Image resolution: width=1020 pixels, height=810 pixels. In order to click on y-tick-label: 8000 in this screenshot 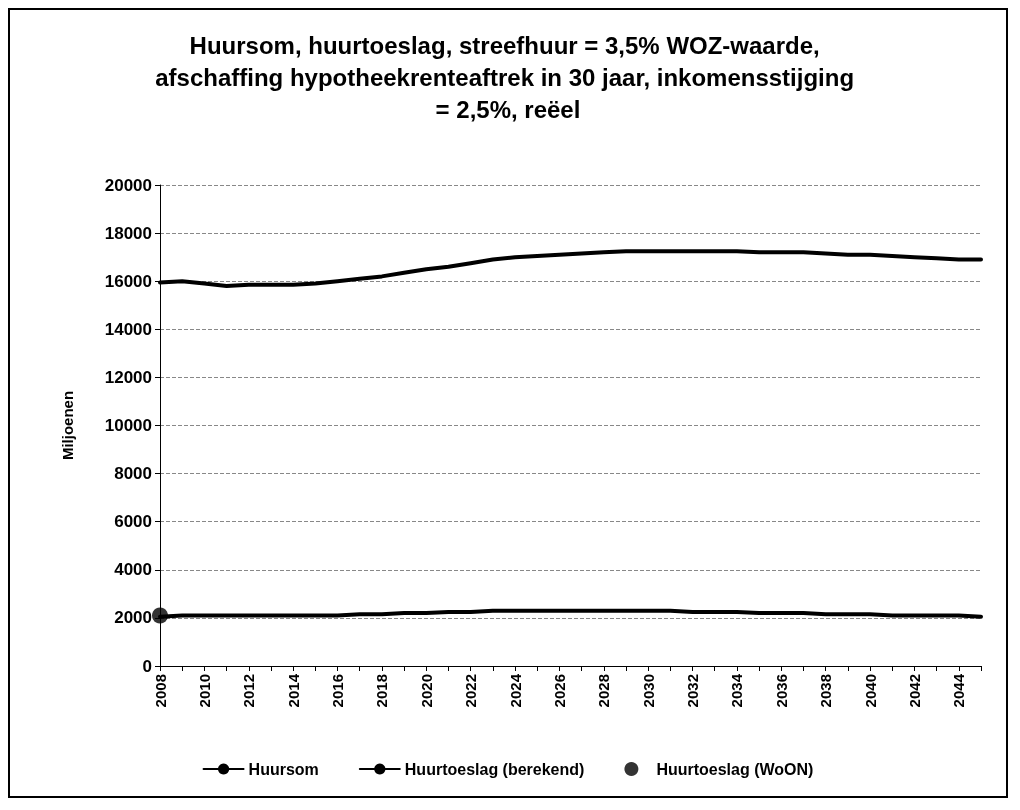, I will do `click(133, 474)`.